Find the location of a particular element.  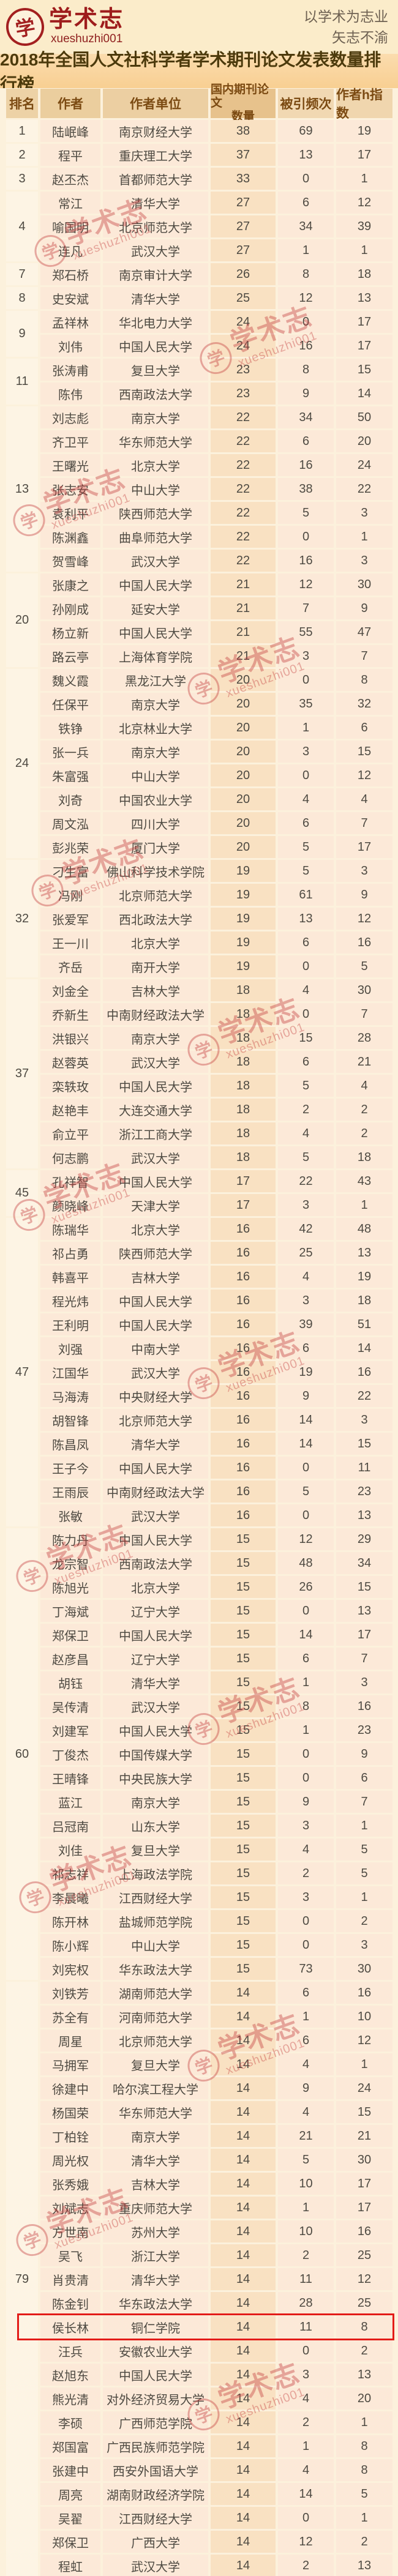

author-cell: 刘志彪 is located at coordinates (70, 417).